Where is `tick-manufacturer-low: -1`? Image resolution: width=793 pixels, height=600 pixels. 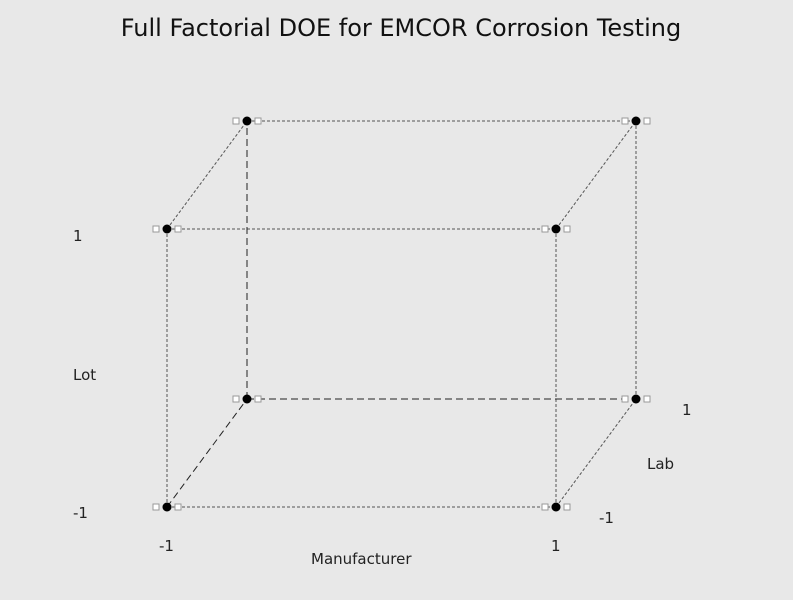
tick-manufacturer-low: -1 is located at coordinates (166, 546).